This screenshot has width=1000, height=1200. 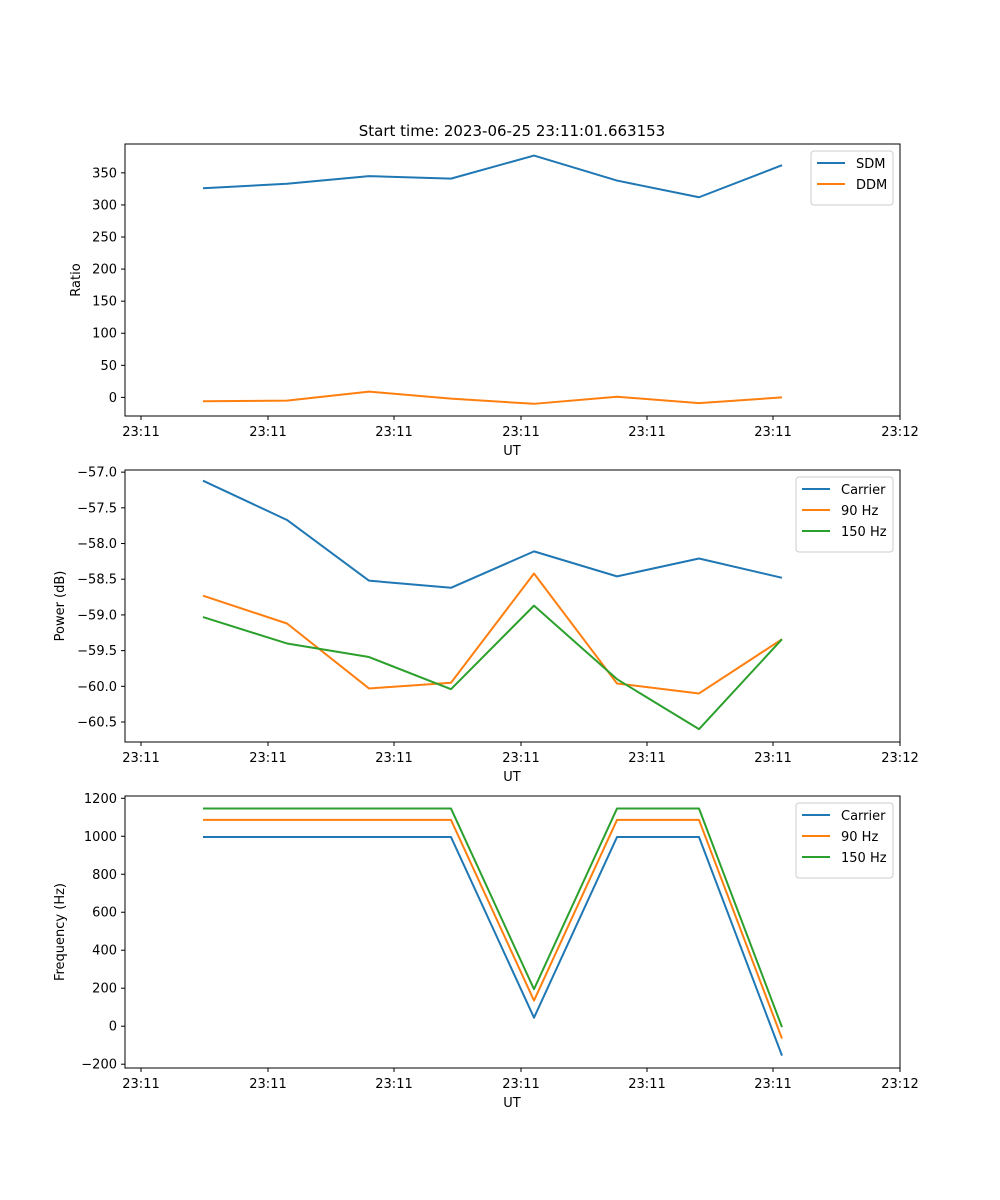 I want to click on y-axis-label: Frequency (Hz), so click(x=60, y=932).